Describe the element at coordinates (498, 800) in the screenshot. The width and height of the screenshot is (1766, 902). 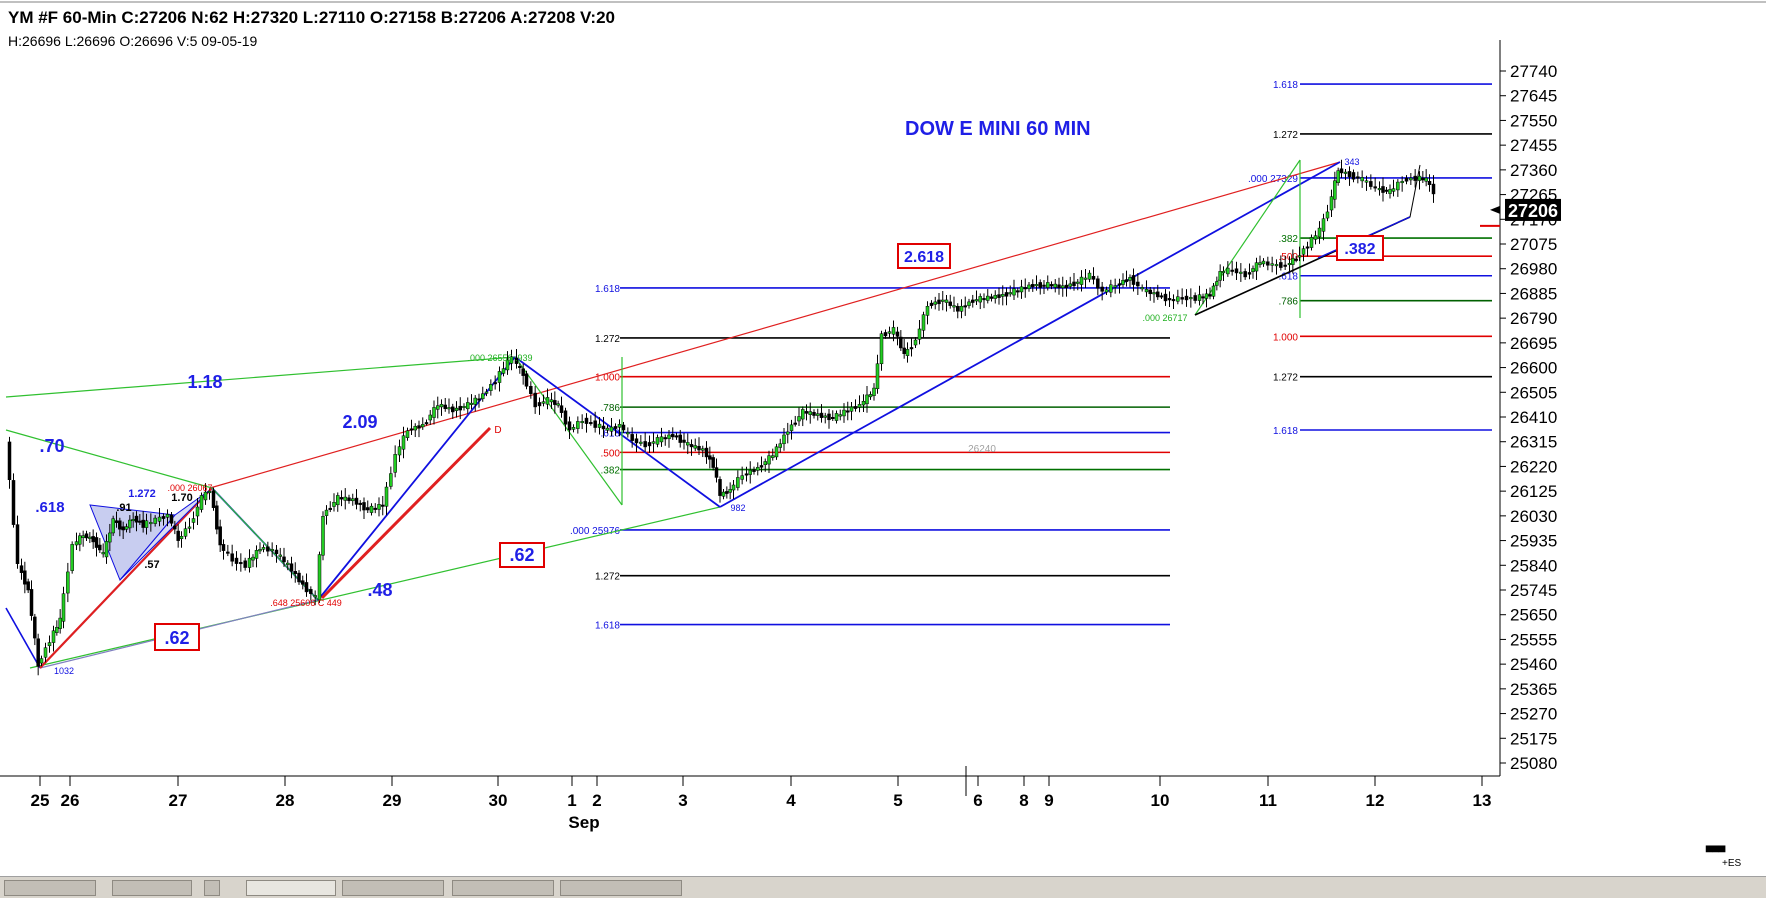
I see `x-tick-label: 30` at that location.